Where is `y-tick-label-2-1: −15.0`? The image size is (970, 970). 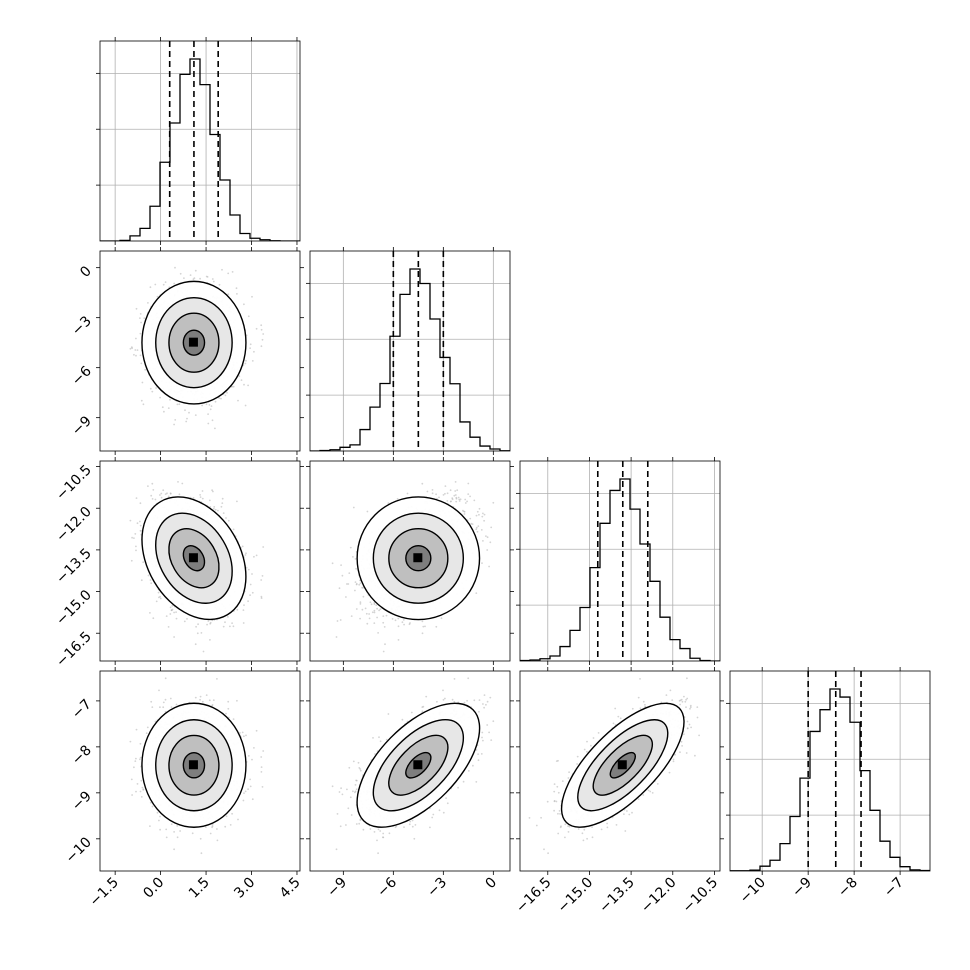 y-tick-label-2-1: −15.0 is located at coordinates (74, 608).